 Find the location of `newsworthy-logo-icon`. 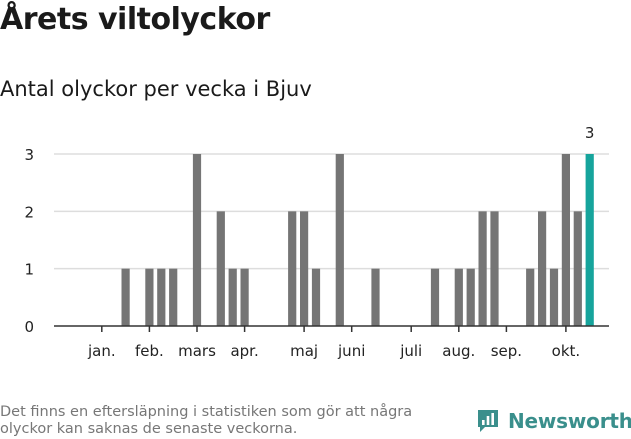

newsworthy-logo-icon is located at coordinates (488, 421).